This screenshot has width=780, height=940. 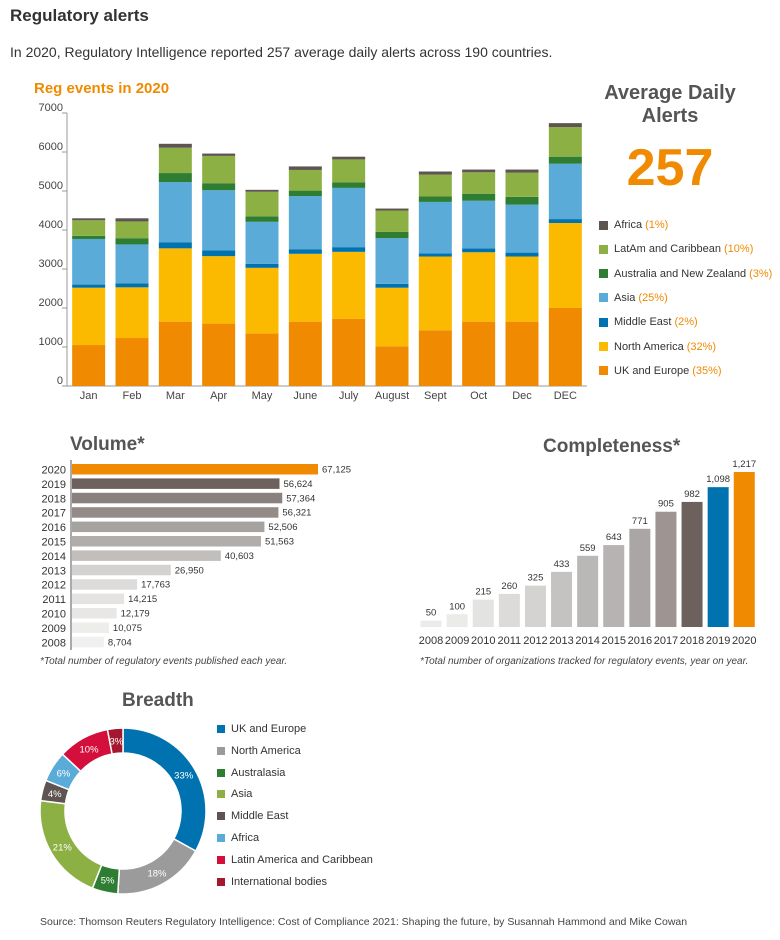 What do you see at coordinates (175, 396) in the screenshot?
I see `x-tick-label: Mar` at bounding box center [175, 396].